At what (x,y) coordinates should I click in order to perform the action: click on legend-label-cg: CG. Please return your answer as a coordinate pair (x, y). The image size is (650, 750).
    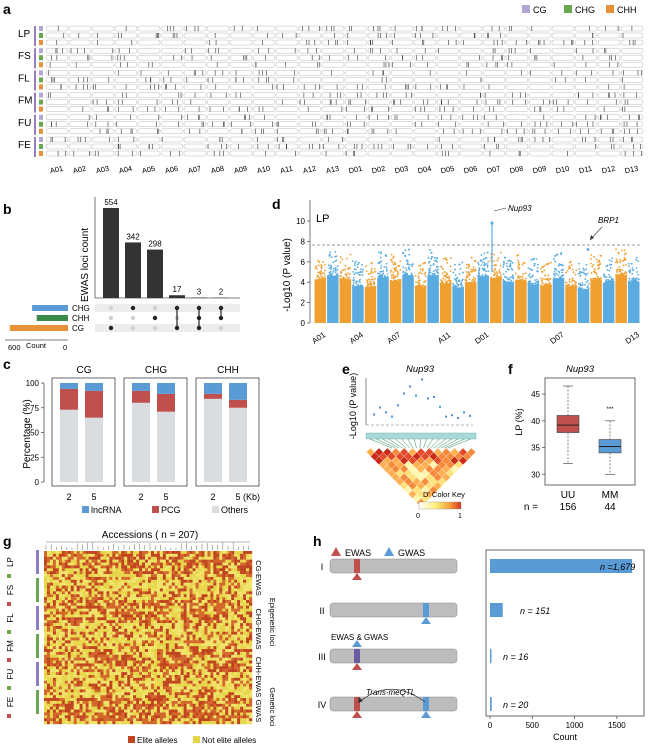
    Looking at the image, I should click on (540, 10).